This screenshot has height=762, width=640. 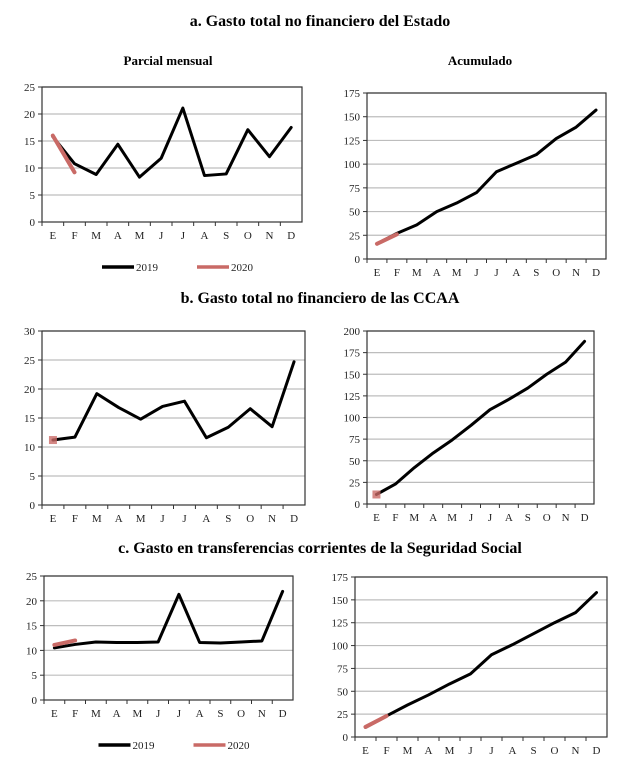 I want to click on section-title-a: a. Gasto total no financiero del Estado, so click(x=320, y=21).